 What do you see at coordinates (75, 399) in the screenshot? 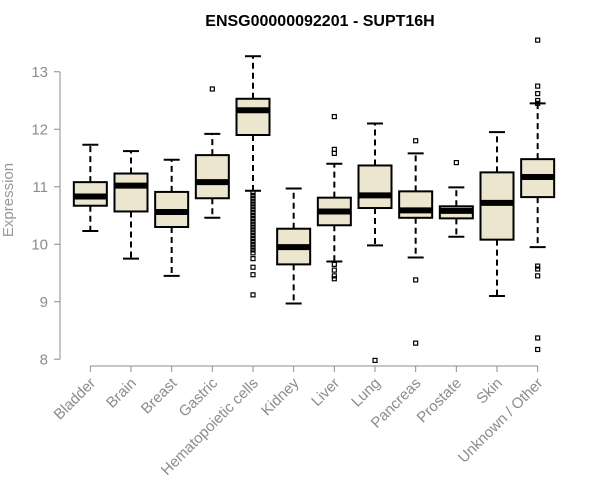
I see `x-tick-label: Bladder` at bounding box center [75, 399].